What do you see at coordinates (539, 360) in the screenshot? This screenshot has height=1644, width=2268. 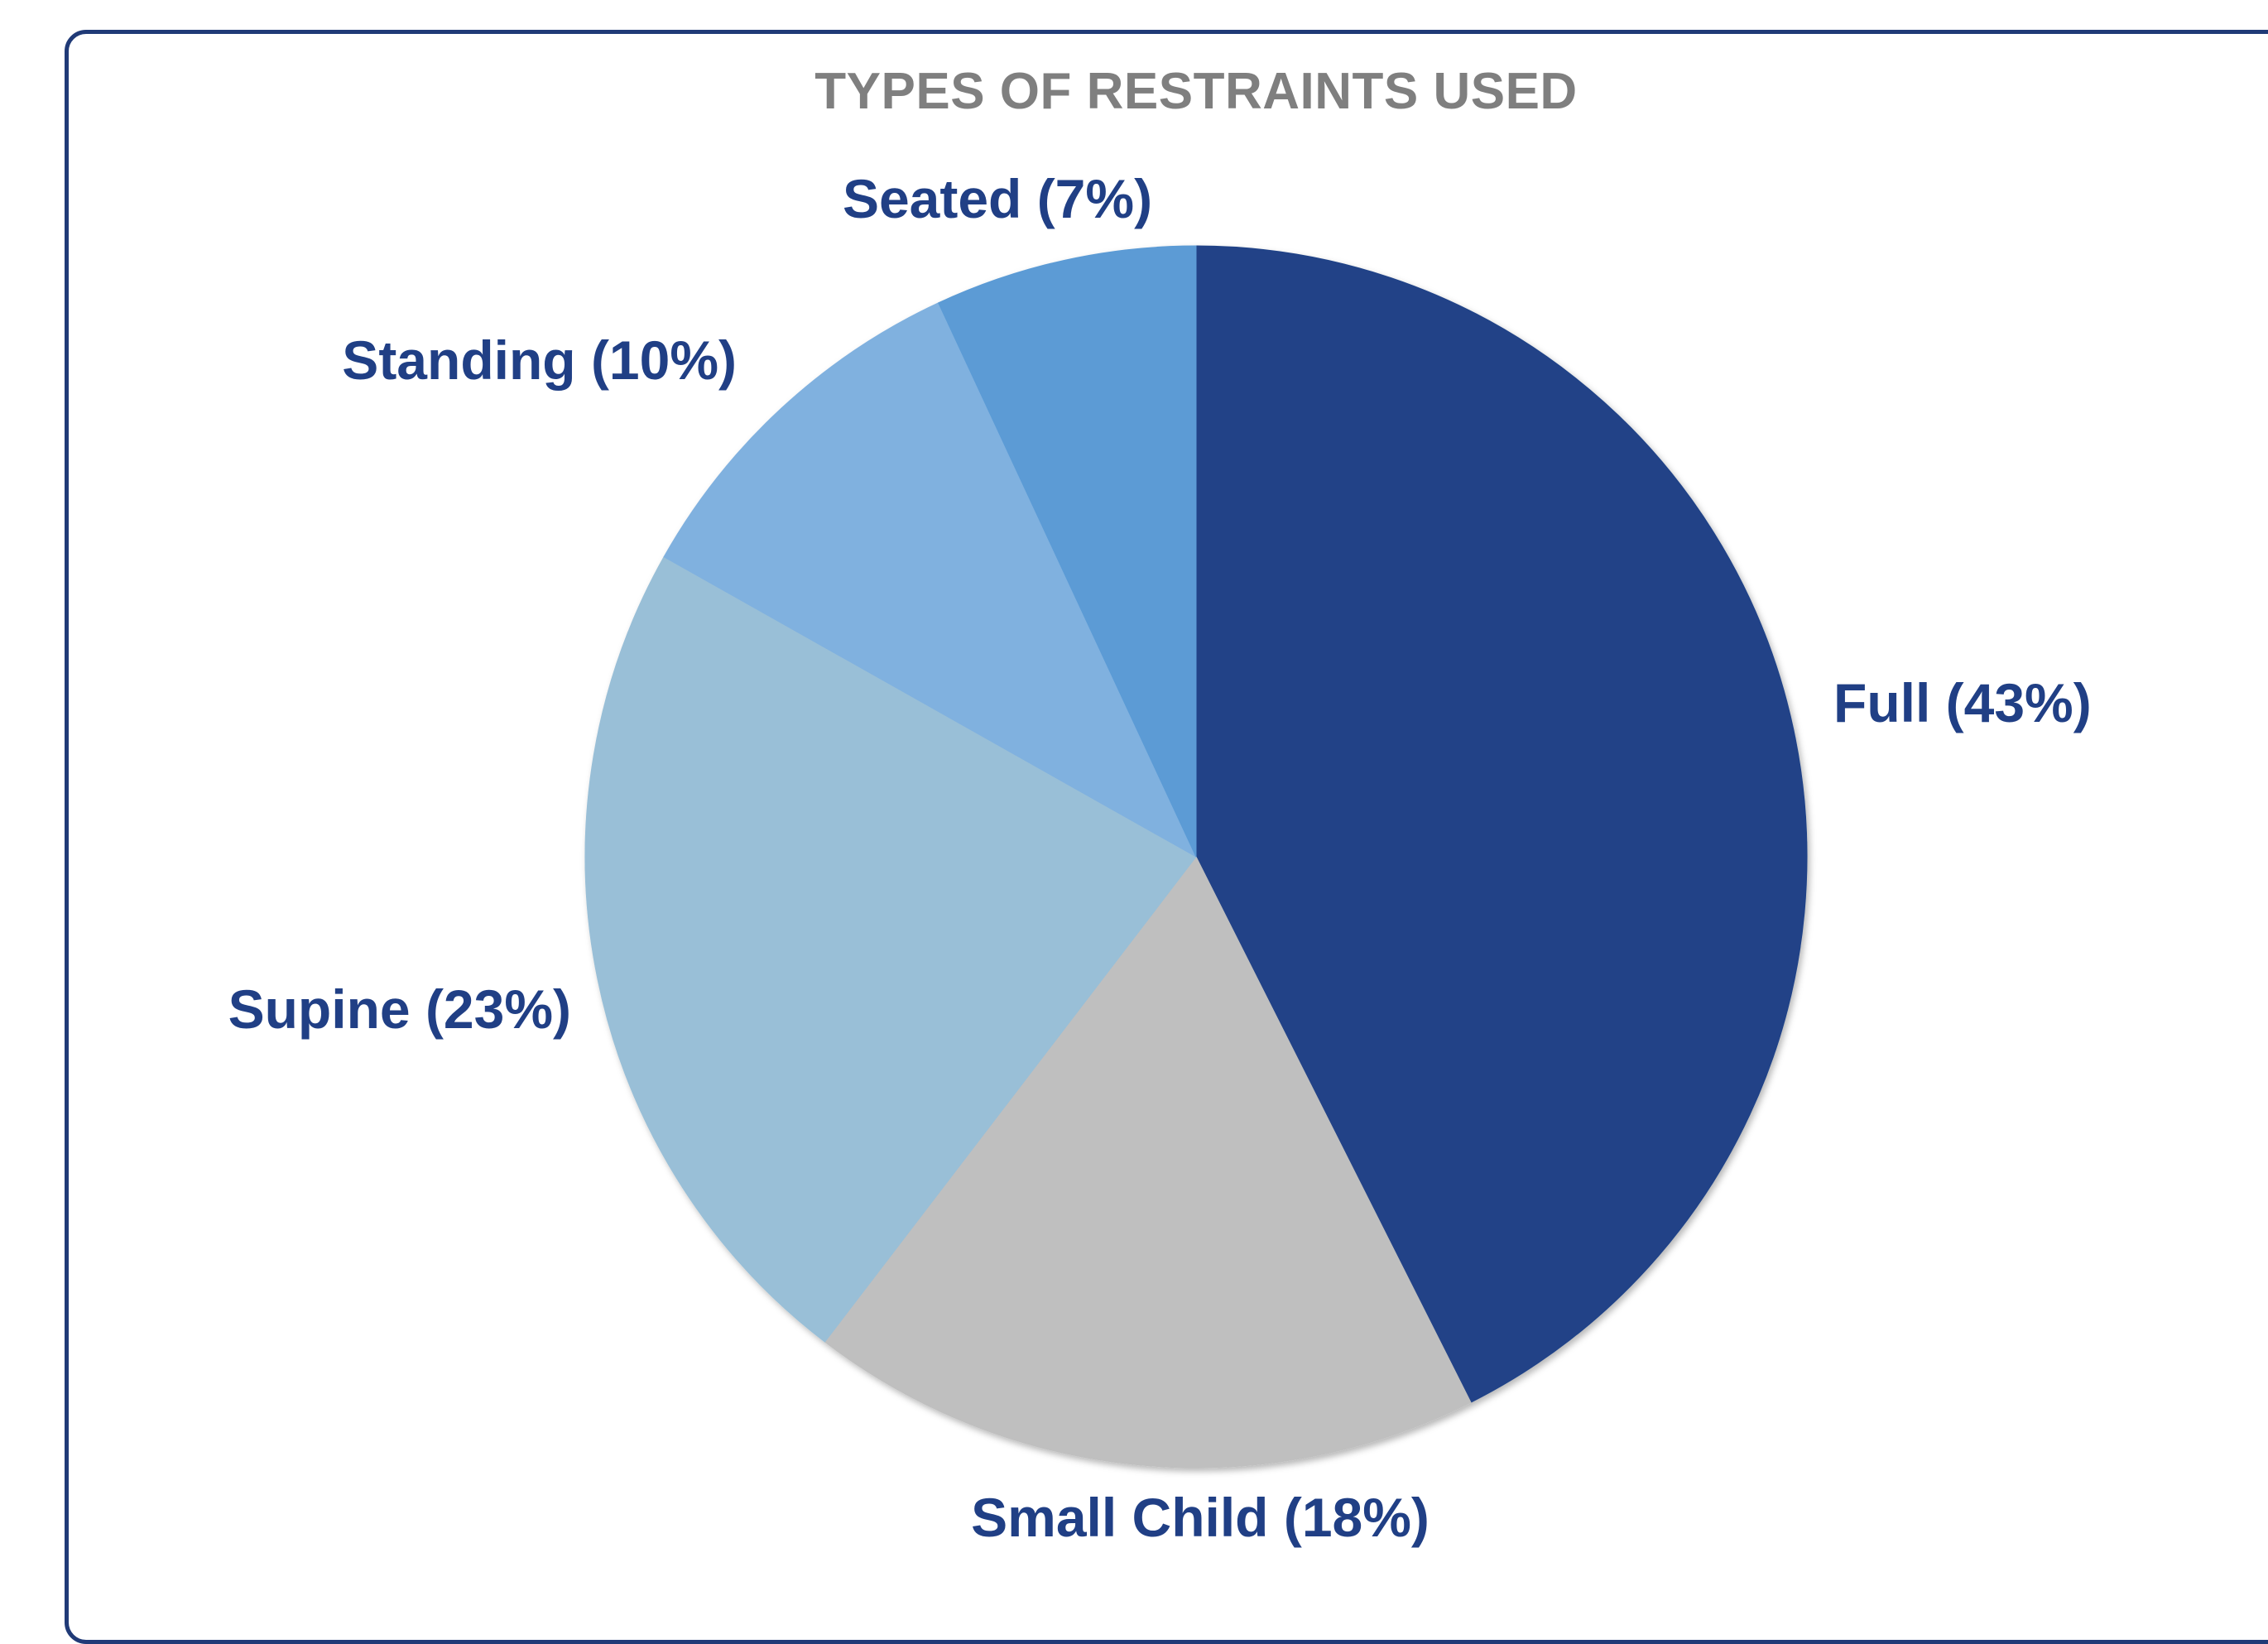 I see `slice-label-standing: Standing (10%)` at bounding box center [539, 360].